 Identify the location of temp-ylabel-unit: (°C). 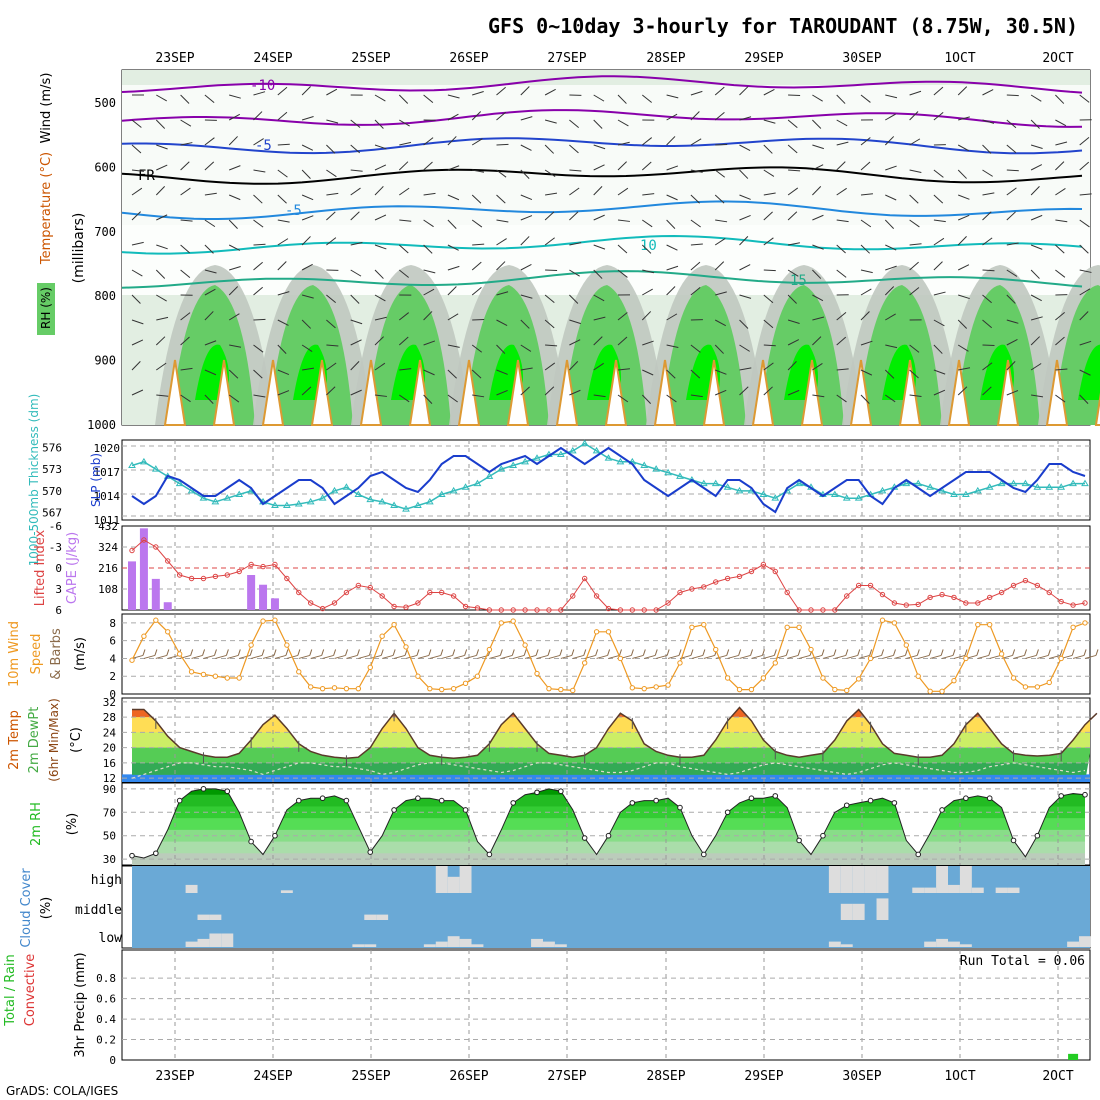
(76, 740).